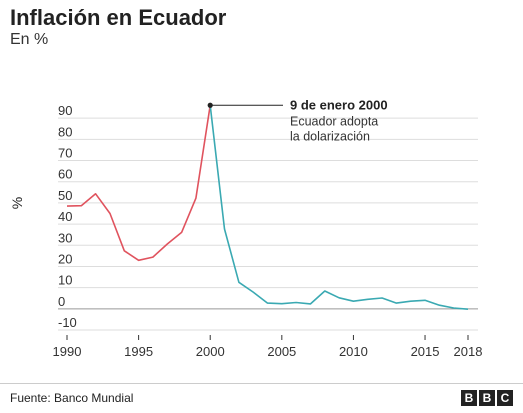 This screenshot has height=413, width=523. Describe the element at coordinates (353, 351) in the screenshot. I see `x-tick-label: 2010` at that location.